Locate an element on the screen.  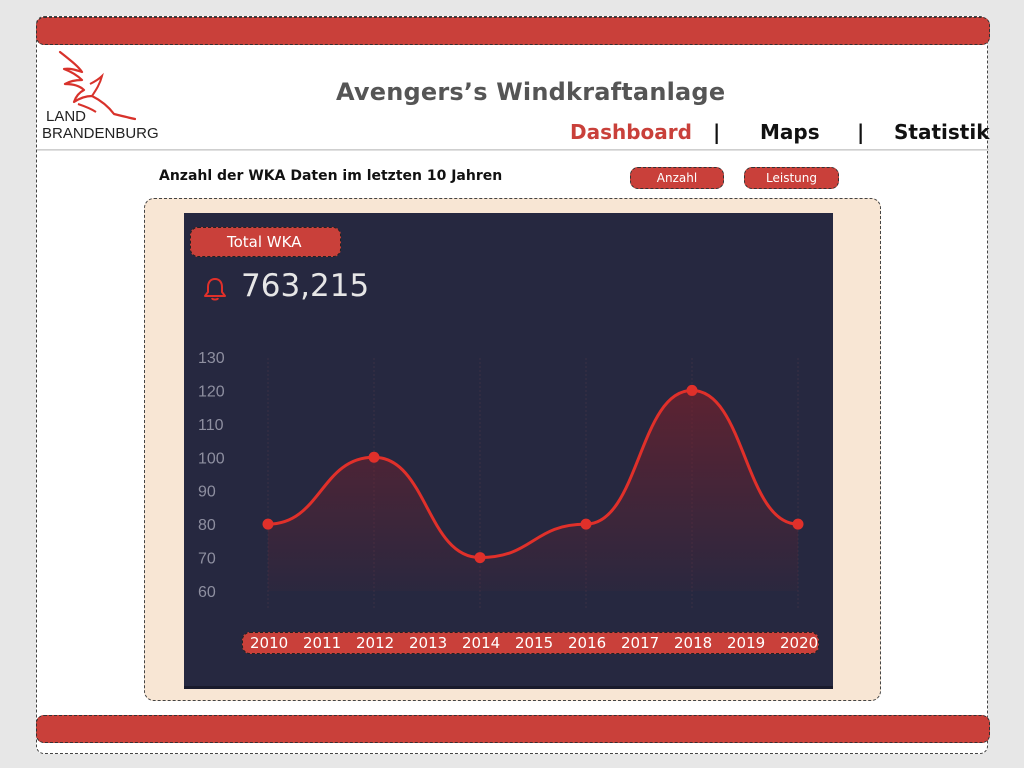
x-tick-label: 2014 is located at coordinates (481, 643).